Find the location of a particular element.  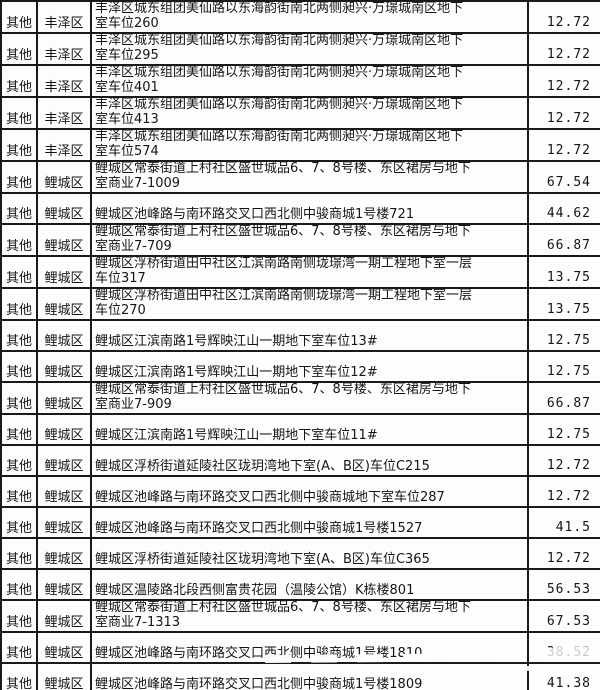

table-row: 其他 鲤城区 鲤城区温陵路北段西侧富贵花园（温陵公馆）K栋楼801 56.53 is located at coordinates (300, 584).